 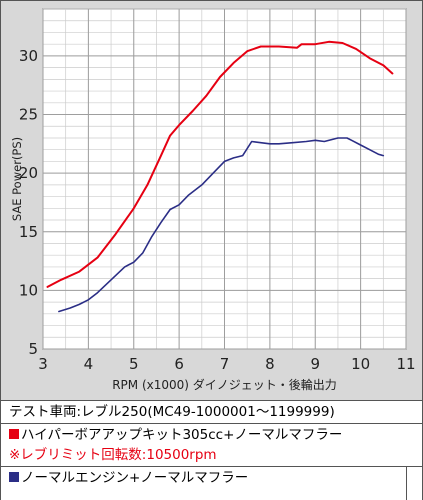 What do you see at coordinates (17, 179) in the screenshot?
I see `y-axis-label: SAE Power(PS)` at bounding box center [17, 179].